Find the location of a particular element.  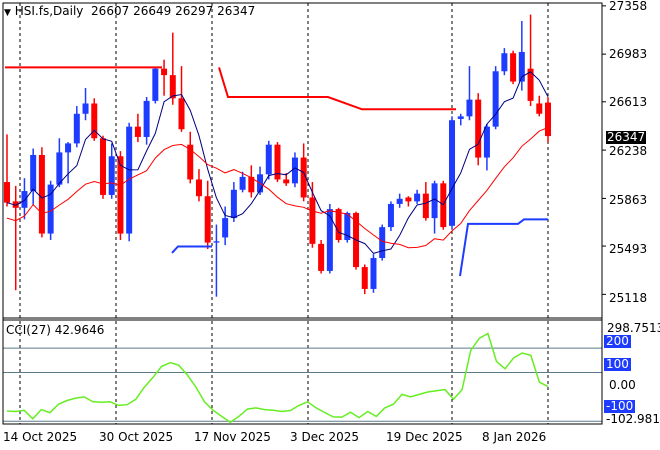

chart-header: ▼ HSI.fs,Daily 26607 26649 26297 26347 is located at coordinates (129, 12).